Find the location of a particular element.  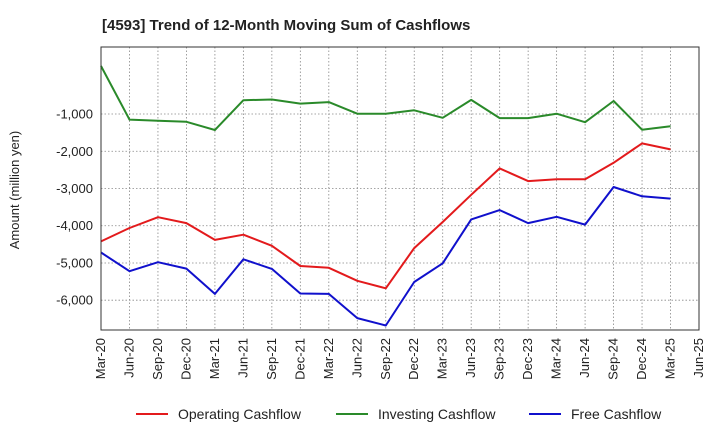

x-tick-label: Sep-22 is located at coordinates (385, 359).